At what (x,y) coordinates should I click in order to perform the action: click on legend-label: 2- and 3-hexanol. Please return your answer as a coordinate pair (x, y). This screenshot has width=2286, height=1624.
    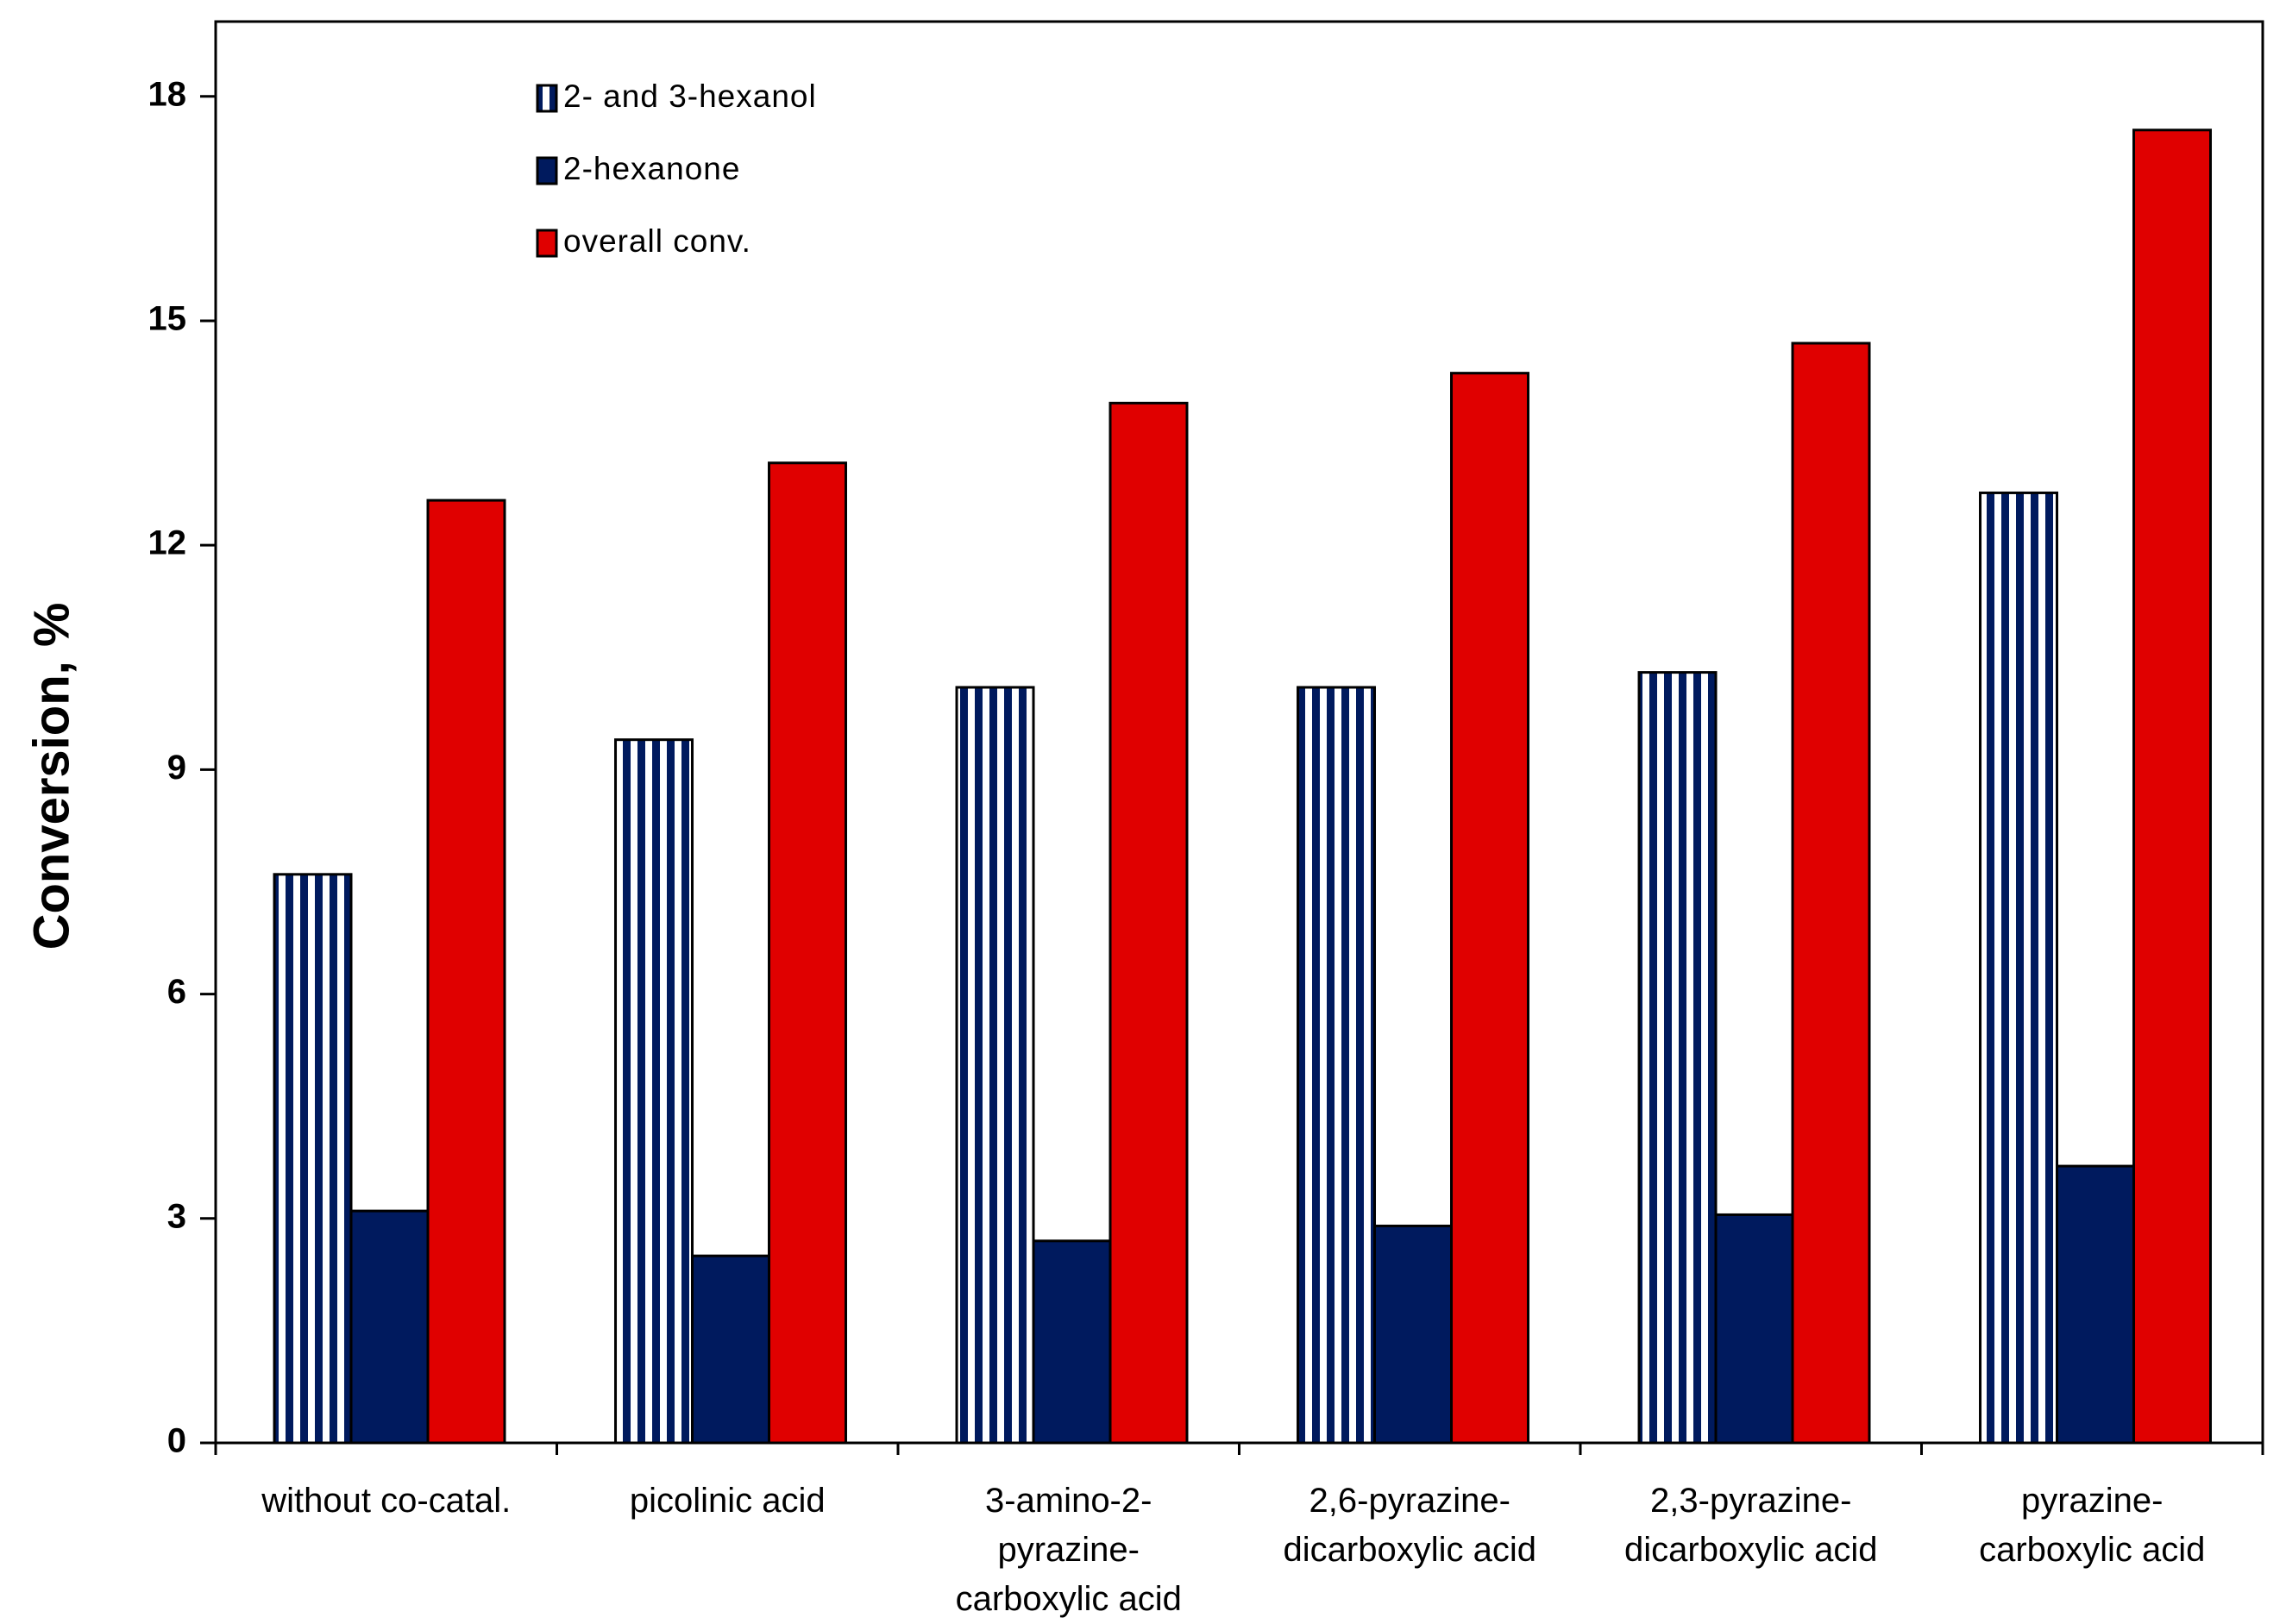
    Looking at the image, I should click on (690, 96).